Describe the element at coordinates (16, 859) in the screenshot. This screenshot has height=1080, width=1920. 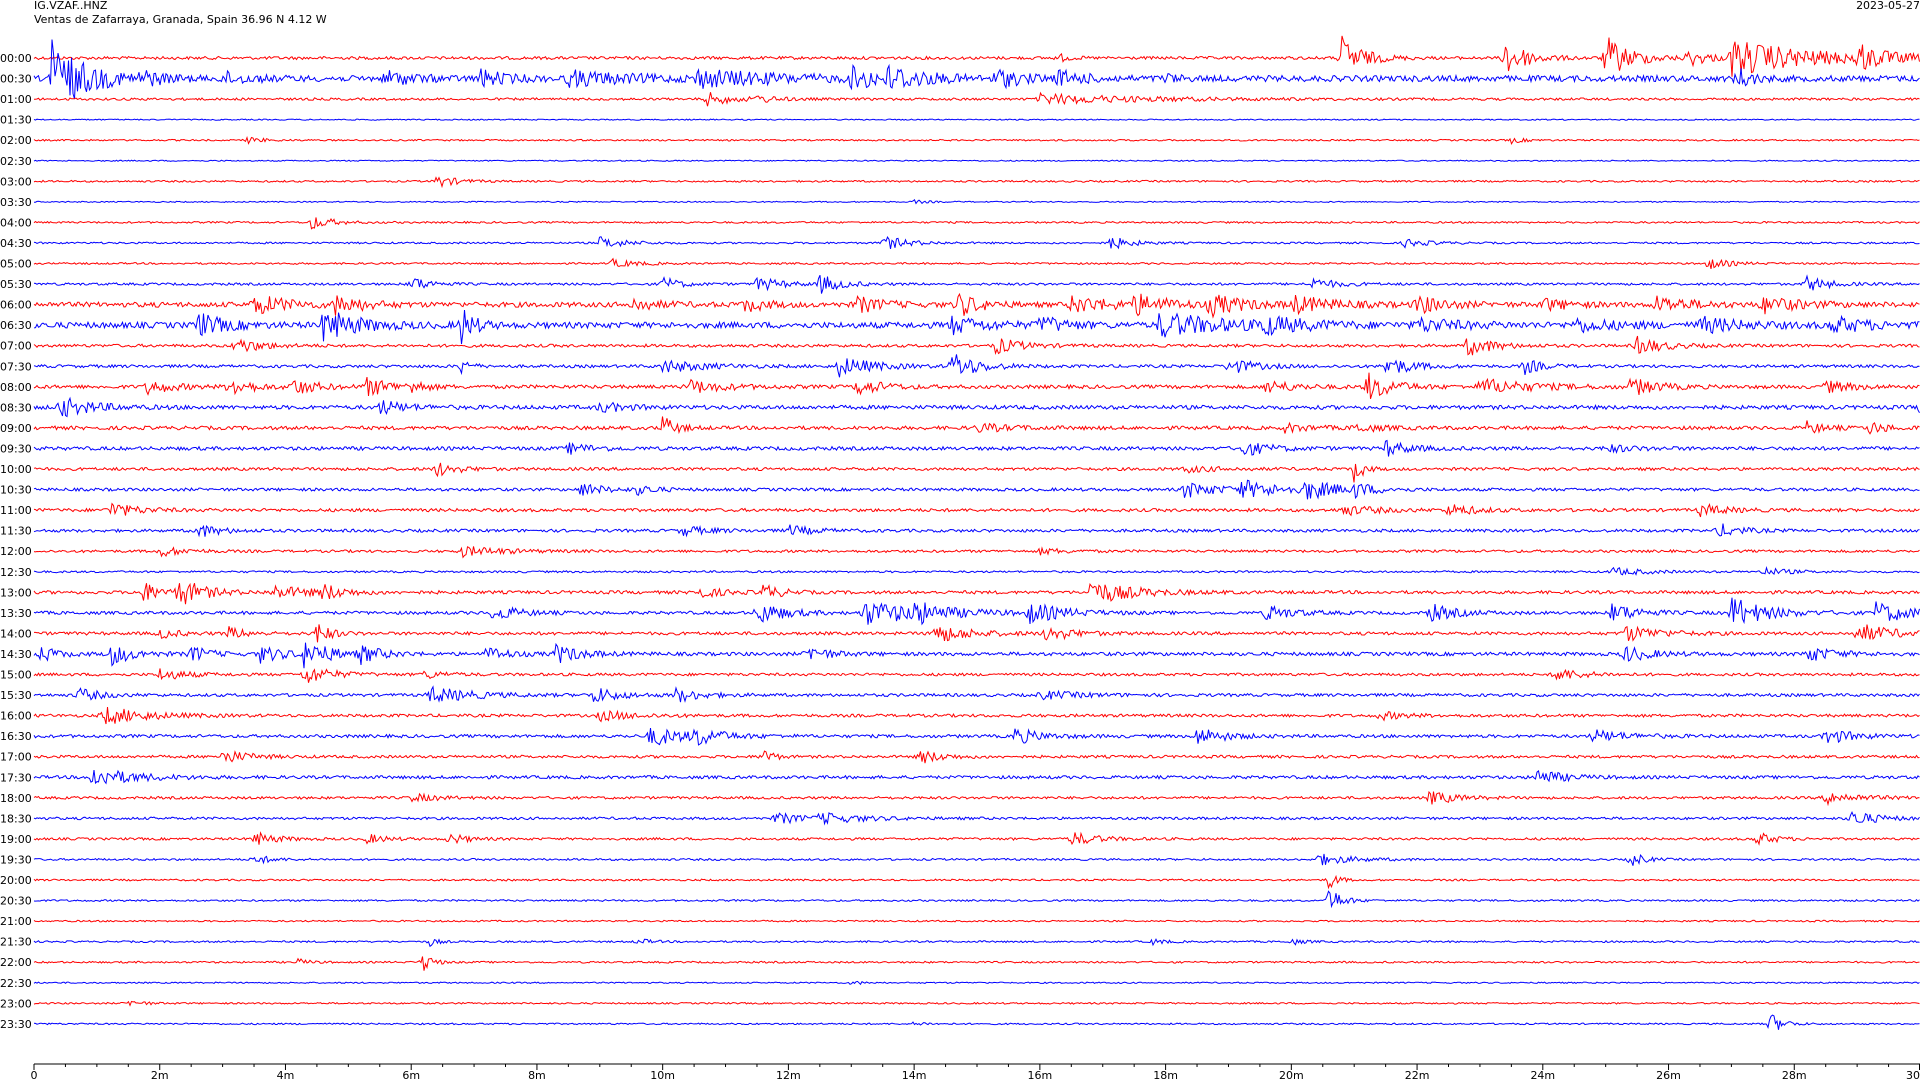
I see `row-label: 19:30` at that location.